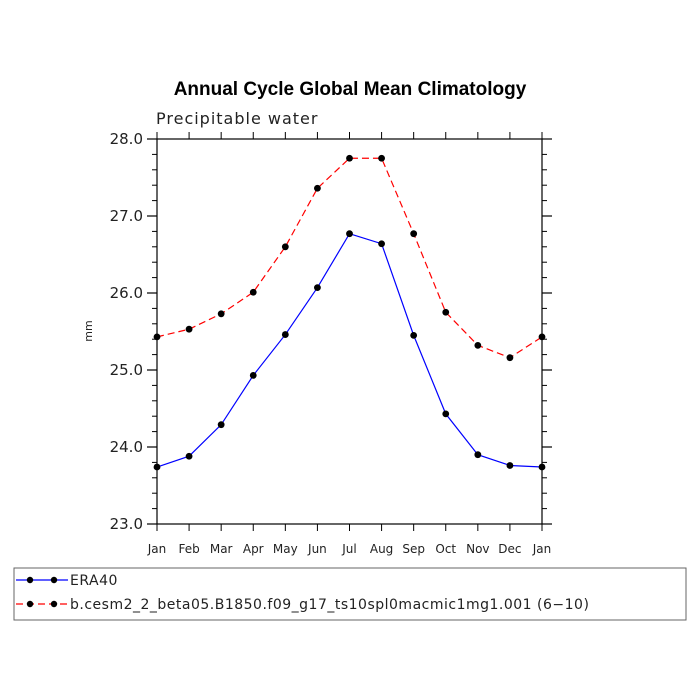 This screenshot has height=700, width=700. I want to click on y-tick-label: 27.0, so click(126, 216).